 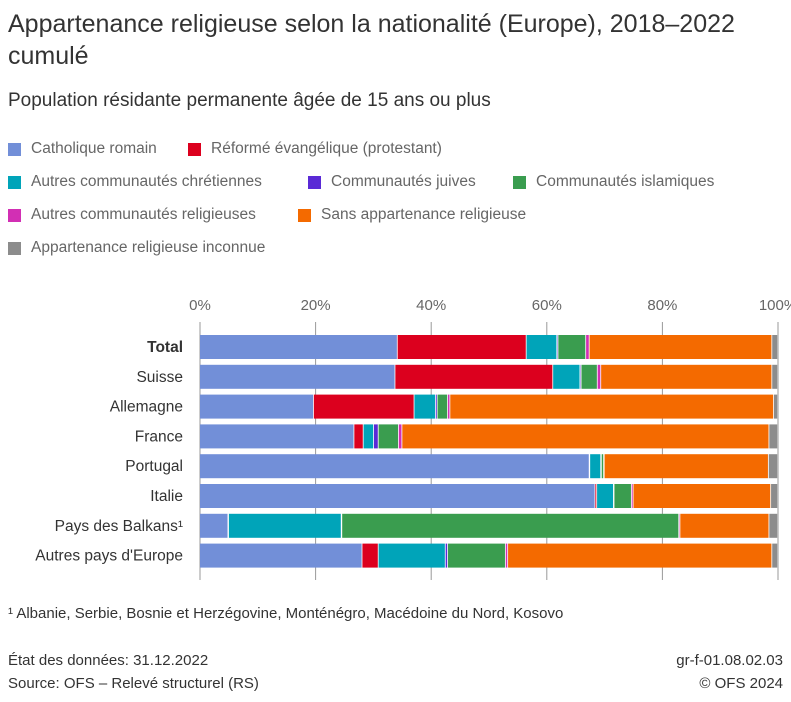 What do you see at coordinates (775, 305) in the screenshot?
I see `x-tick-label: 100%` at bounding box center [775, 305].